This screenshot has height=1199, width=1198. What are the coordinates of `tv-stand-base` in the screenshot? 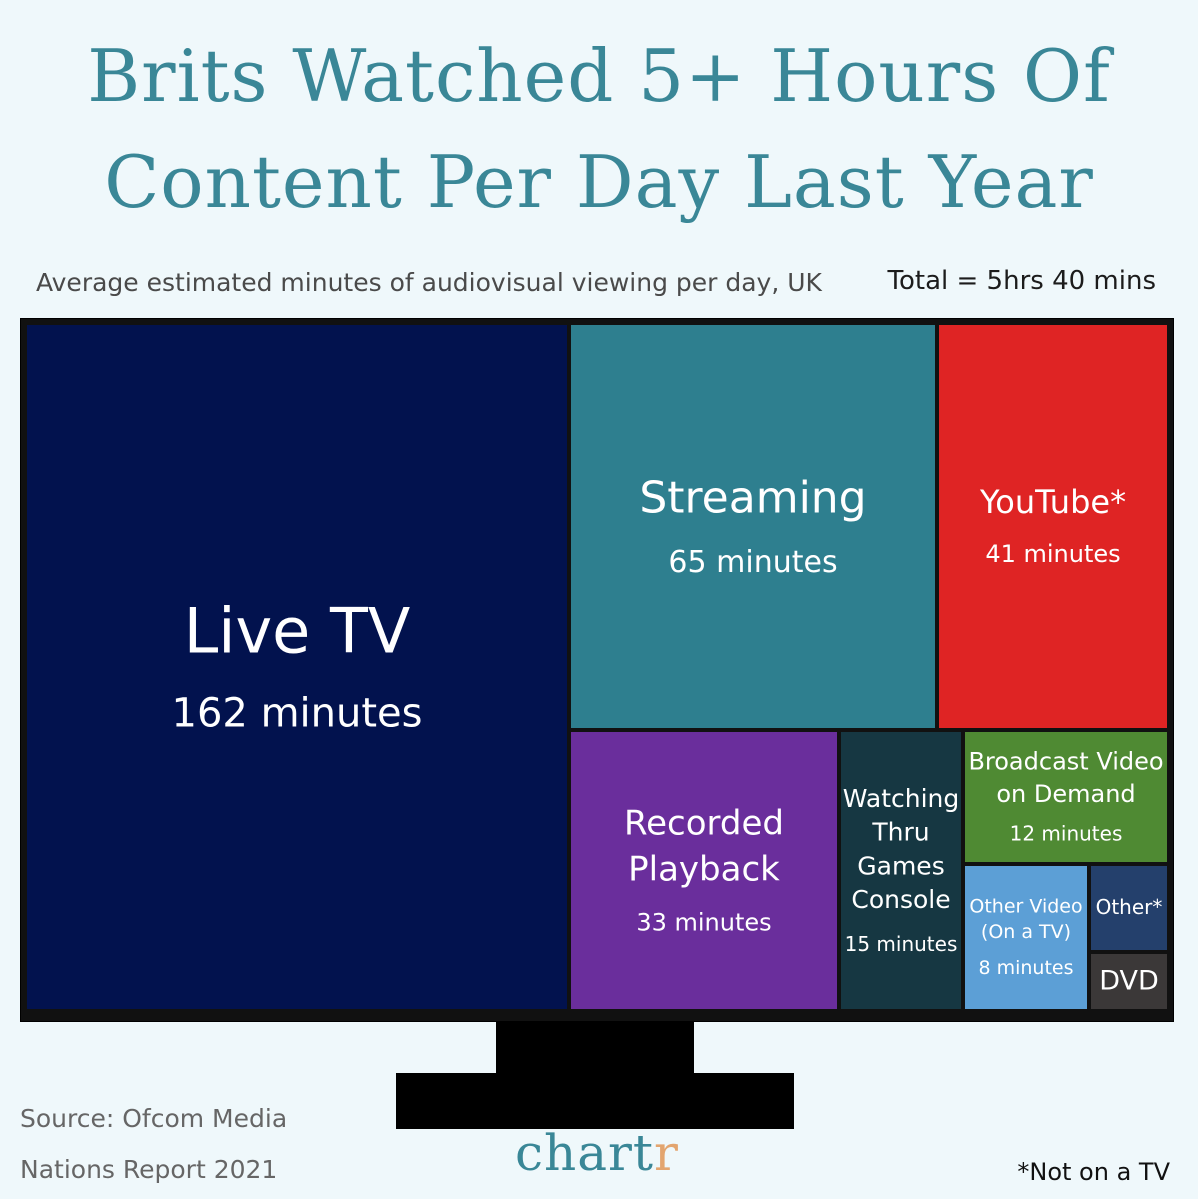 It's located at (595, 1101).